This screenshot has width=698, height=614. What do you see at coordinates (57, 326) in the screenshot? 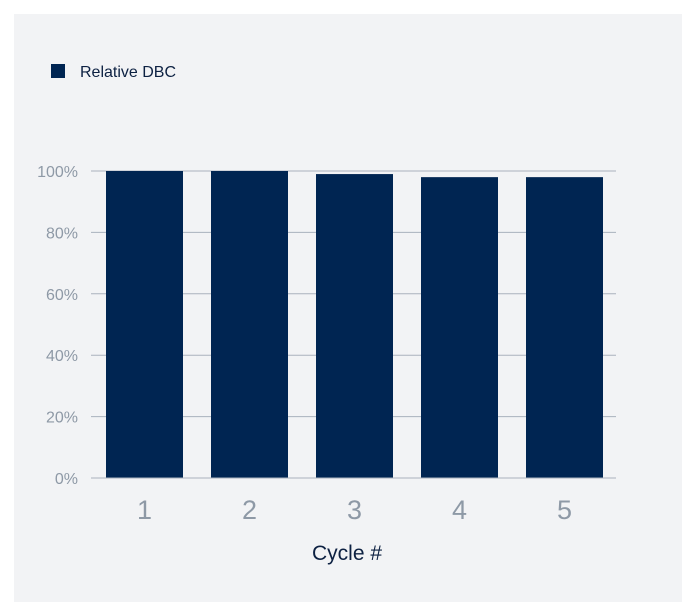
I see `y-axis-tick-labels: 0% 20% 40% 60% 80% 100%` at bounding box center [57, 326].